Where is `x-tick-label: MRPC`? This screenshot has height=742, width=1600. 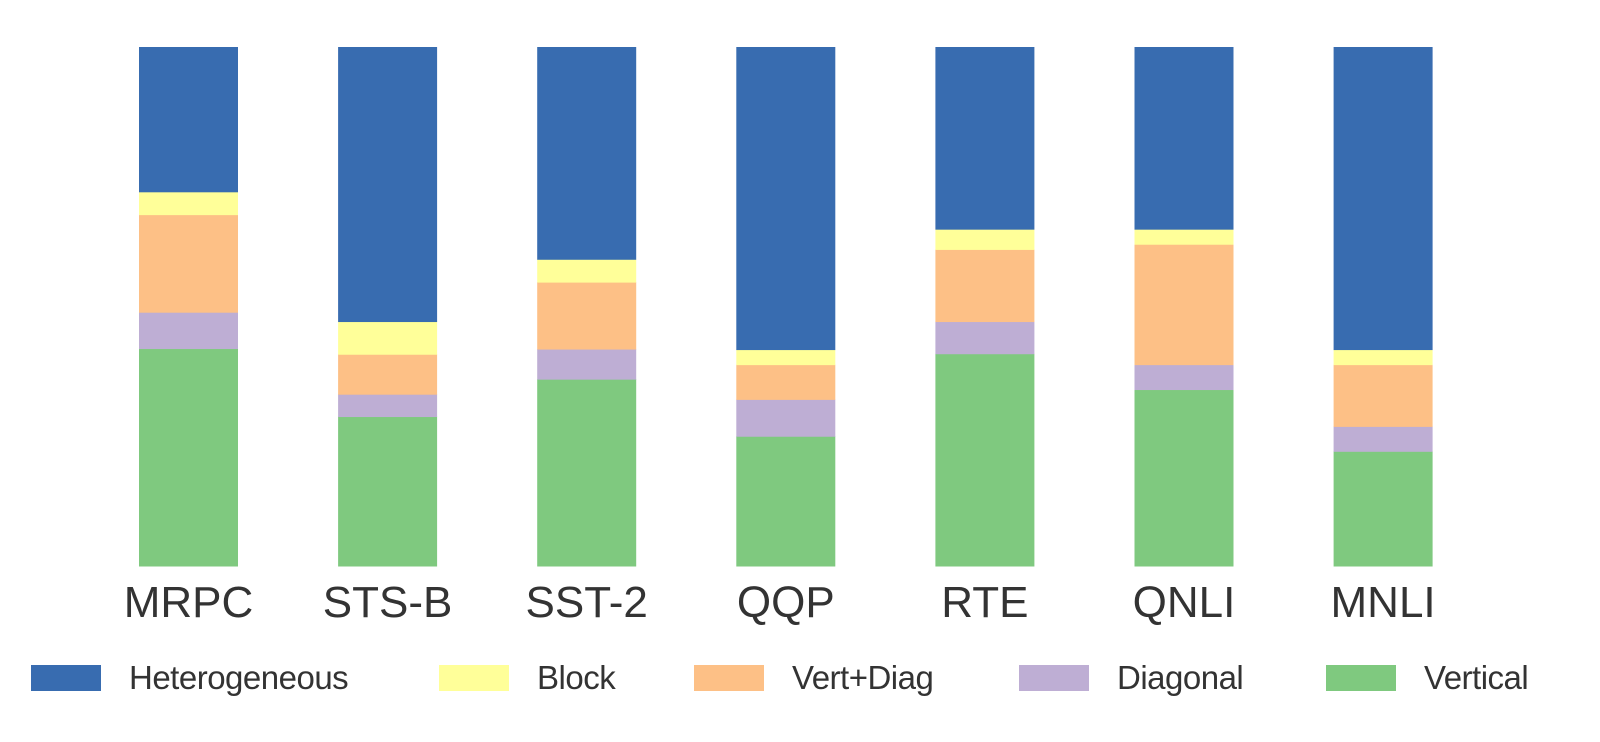 x-tick-label: MRPC is located at coordinates (189, 602).